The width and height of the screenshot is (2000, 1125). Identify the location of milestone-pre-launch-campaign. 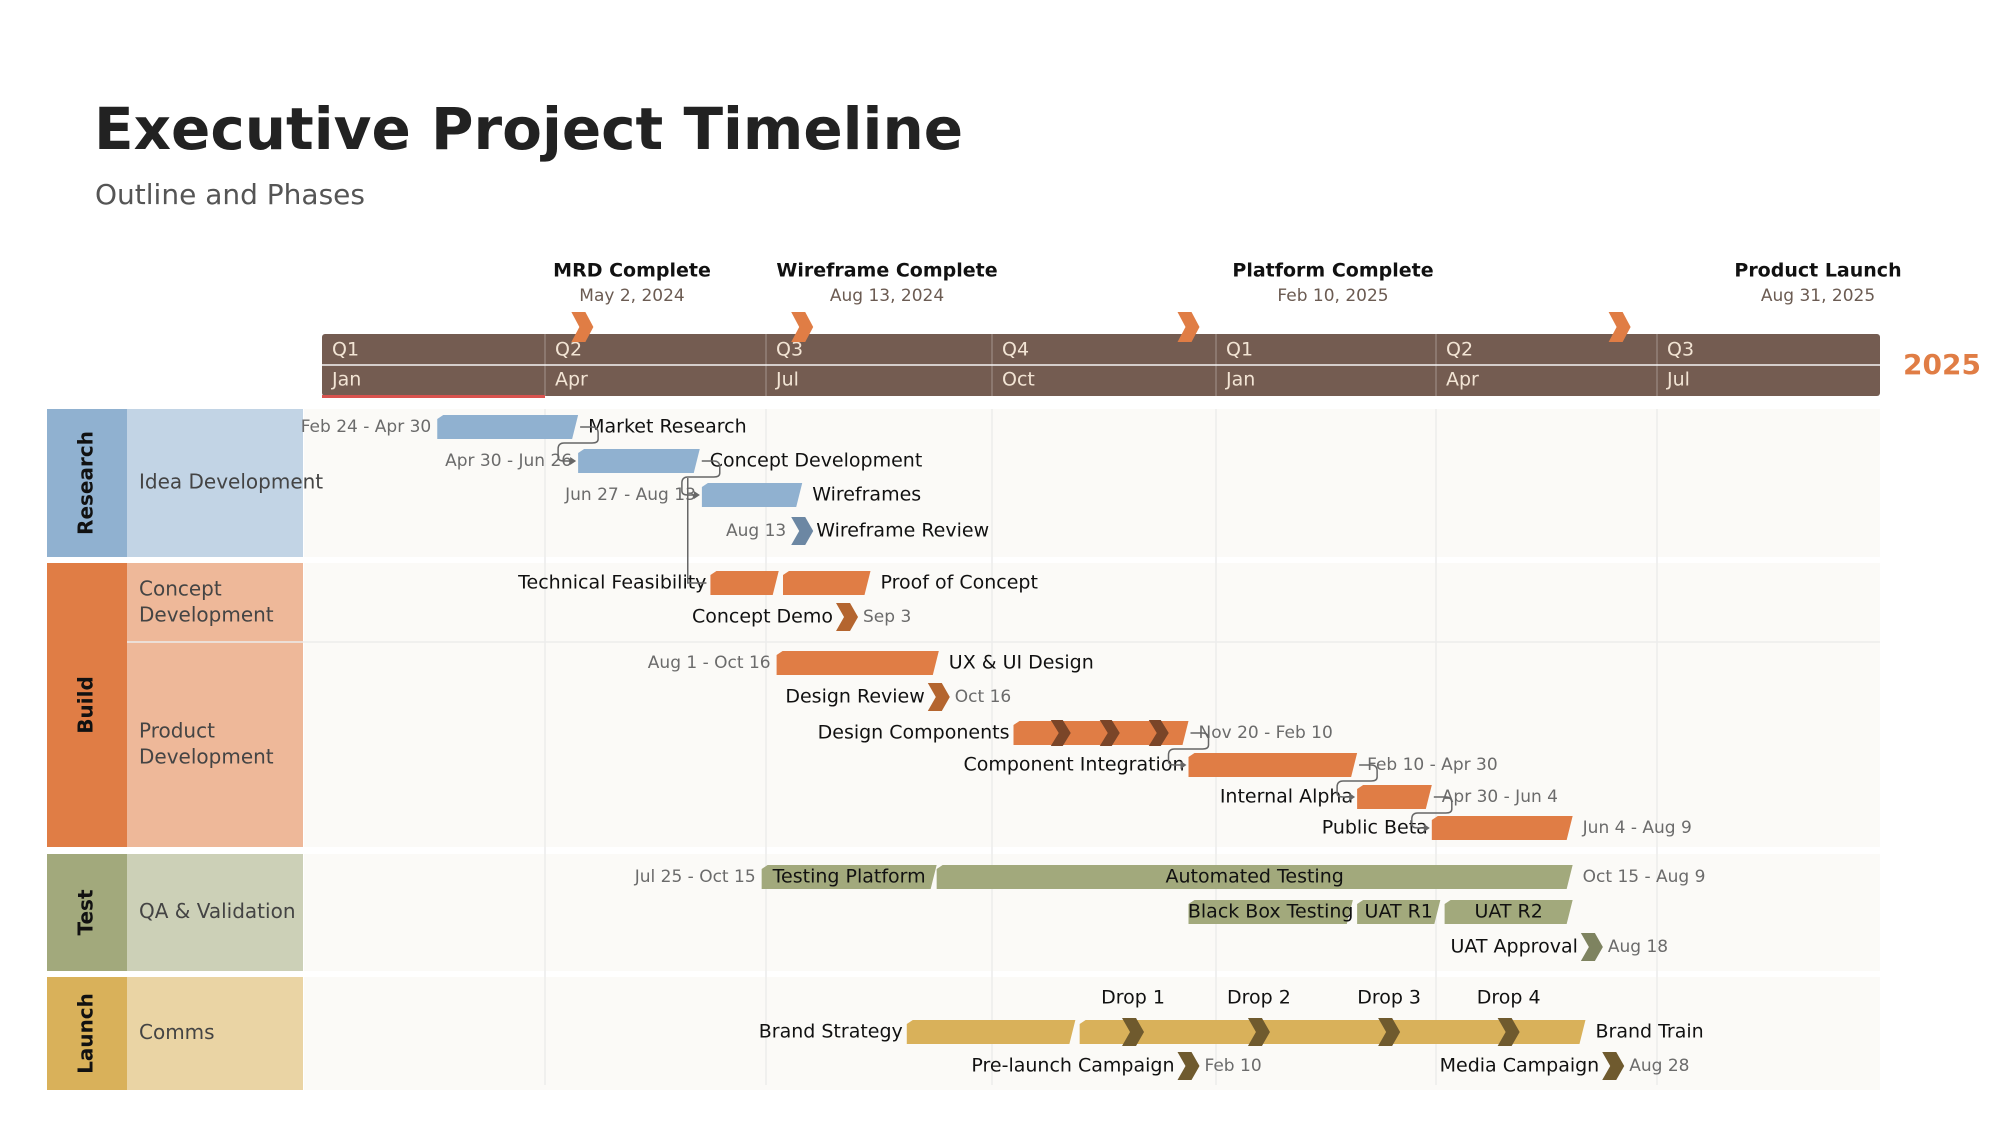
(1188, 1066).